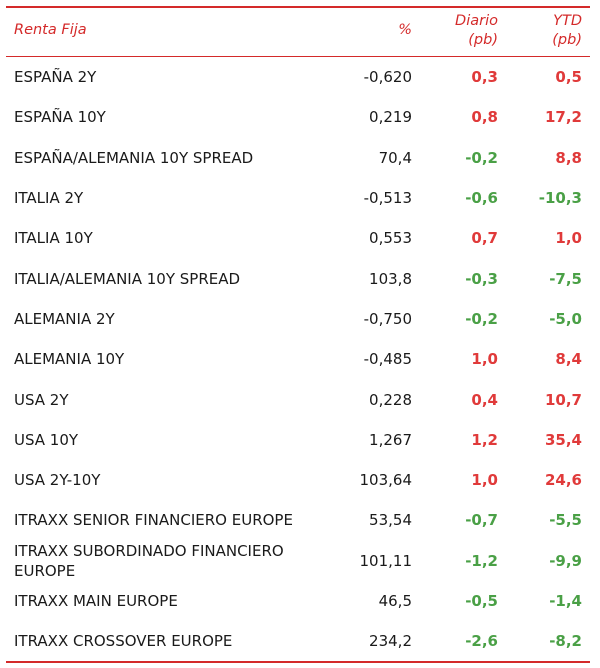 This screenshot has width=600, height=668. What do you see at coordinates (565, 641) in the screenshot?
I see `row-ytd: -8,2` at bounding box center [565, 641].